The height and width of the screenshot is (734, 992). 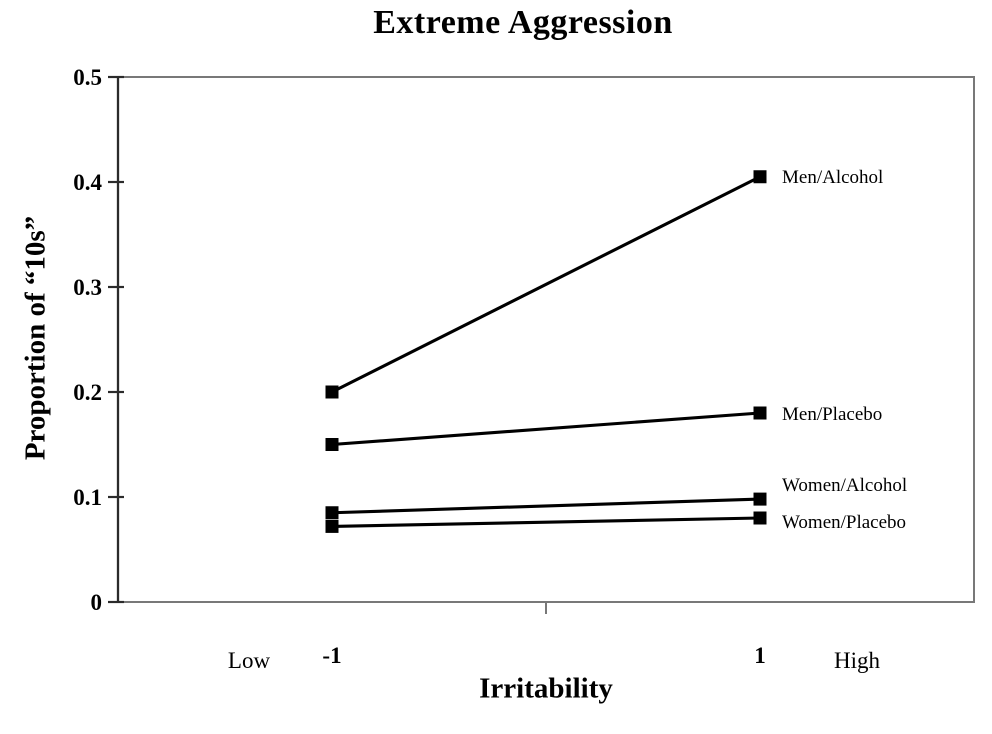 What do you see at coordinates (760, 655) in the screenshot?
I see `x-tick-label: 1` at bounding box center [760, 655].